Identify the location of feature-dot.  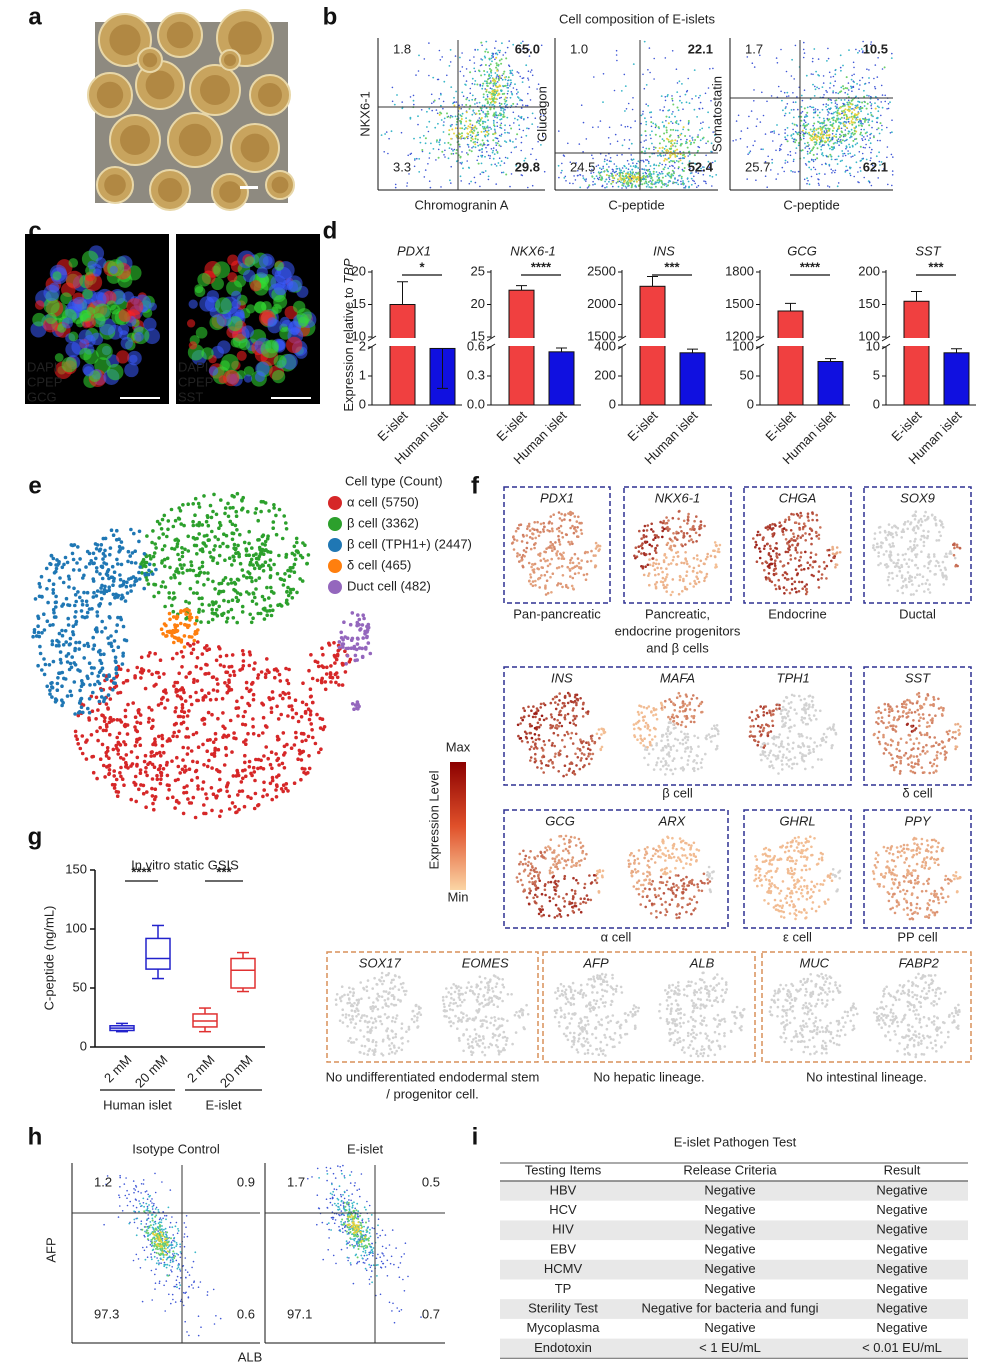
(539, 578).